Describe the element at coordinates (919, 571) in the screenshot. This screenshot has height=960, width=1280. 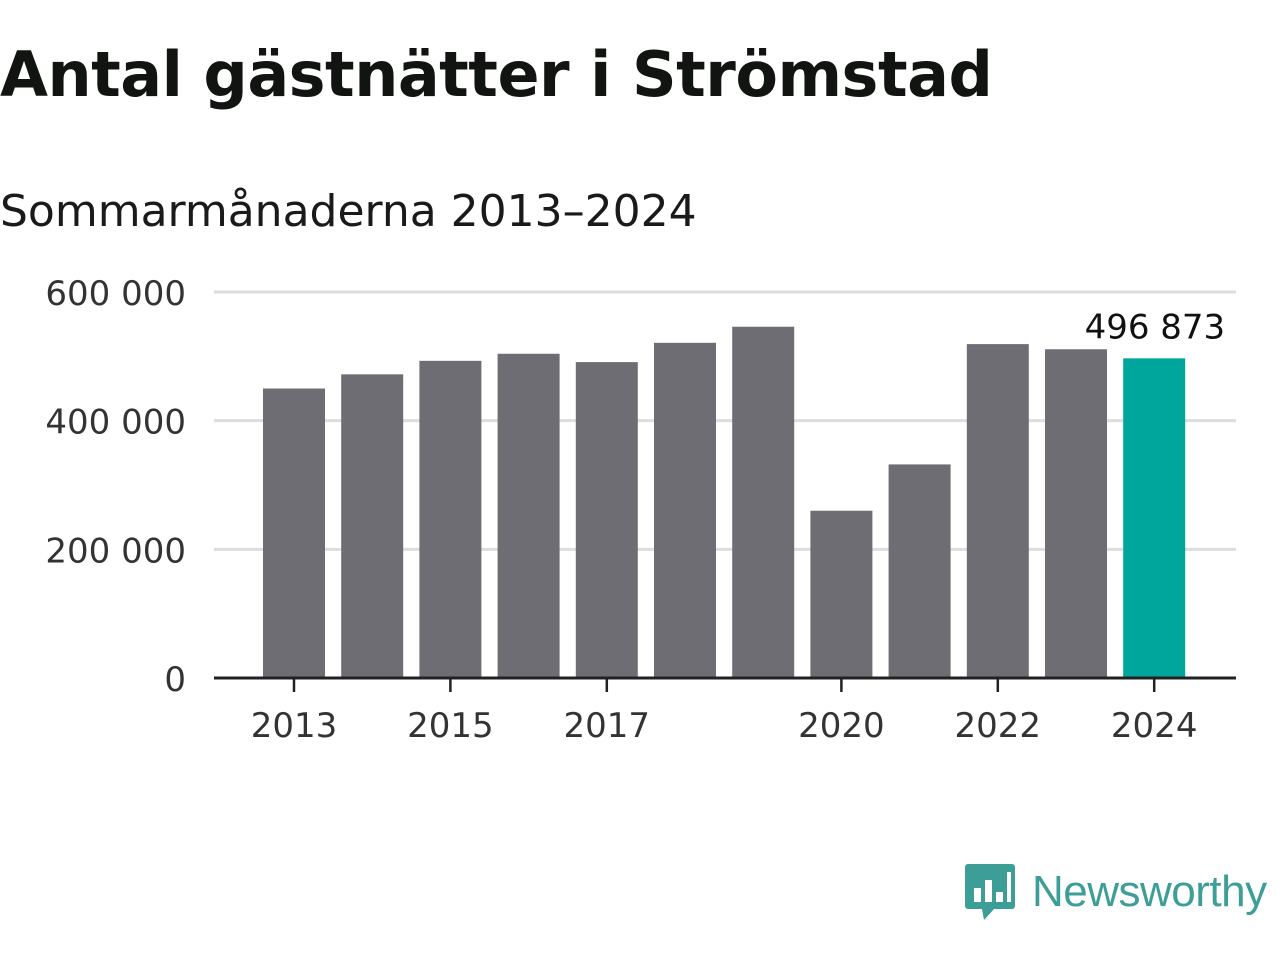
I see `bar-2021` at that location.